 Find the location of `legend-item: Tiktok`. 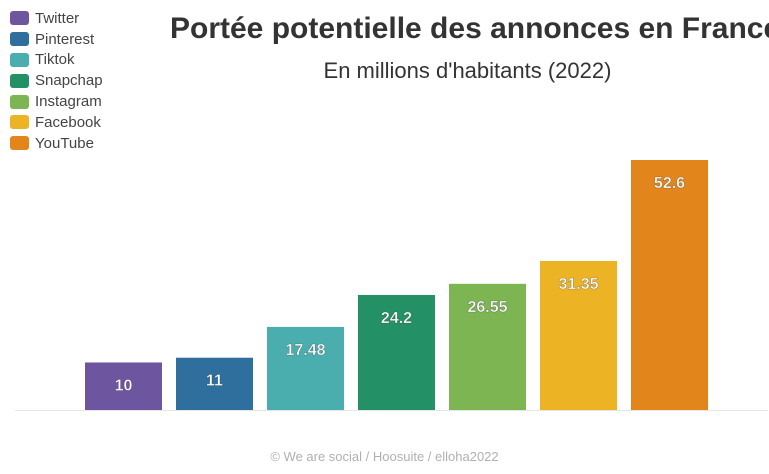

legend-item: Tiktok is located at coordinates (56, 60).